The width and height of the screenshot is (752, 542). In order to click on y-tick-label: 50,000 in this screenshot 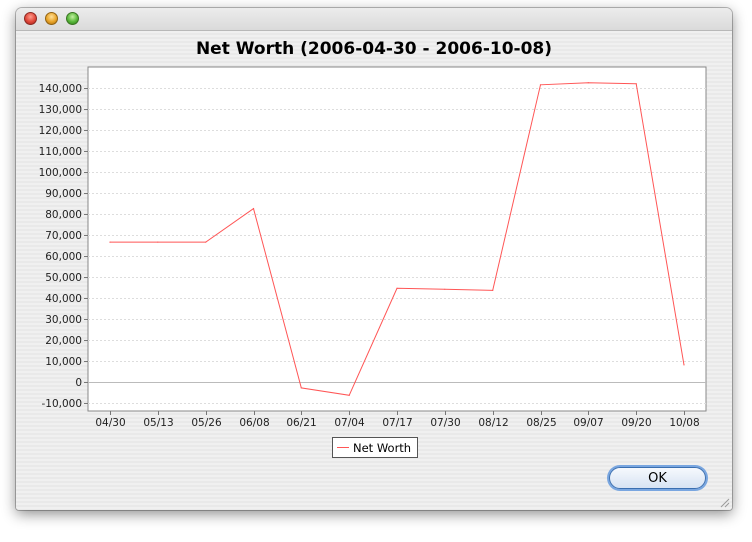, I will do `click(63, 278)`.